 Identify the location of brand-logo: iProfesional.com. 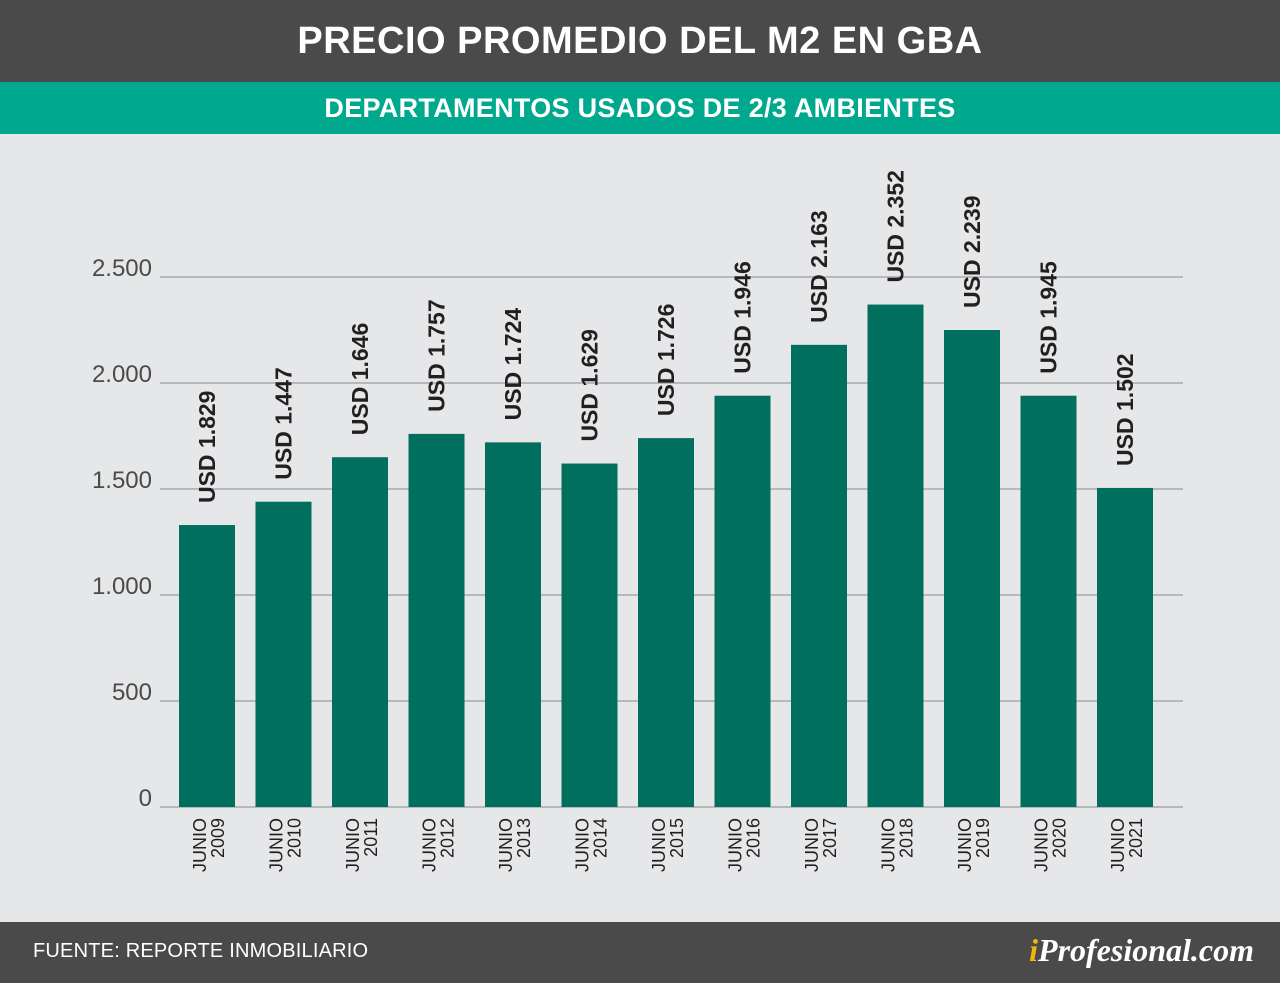
(1141, 950).